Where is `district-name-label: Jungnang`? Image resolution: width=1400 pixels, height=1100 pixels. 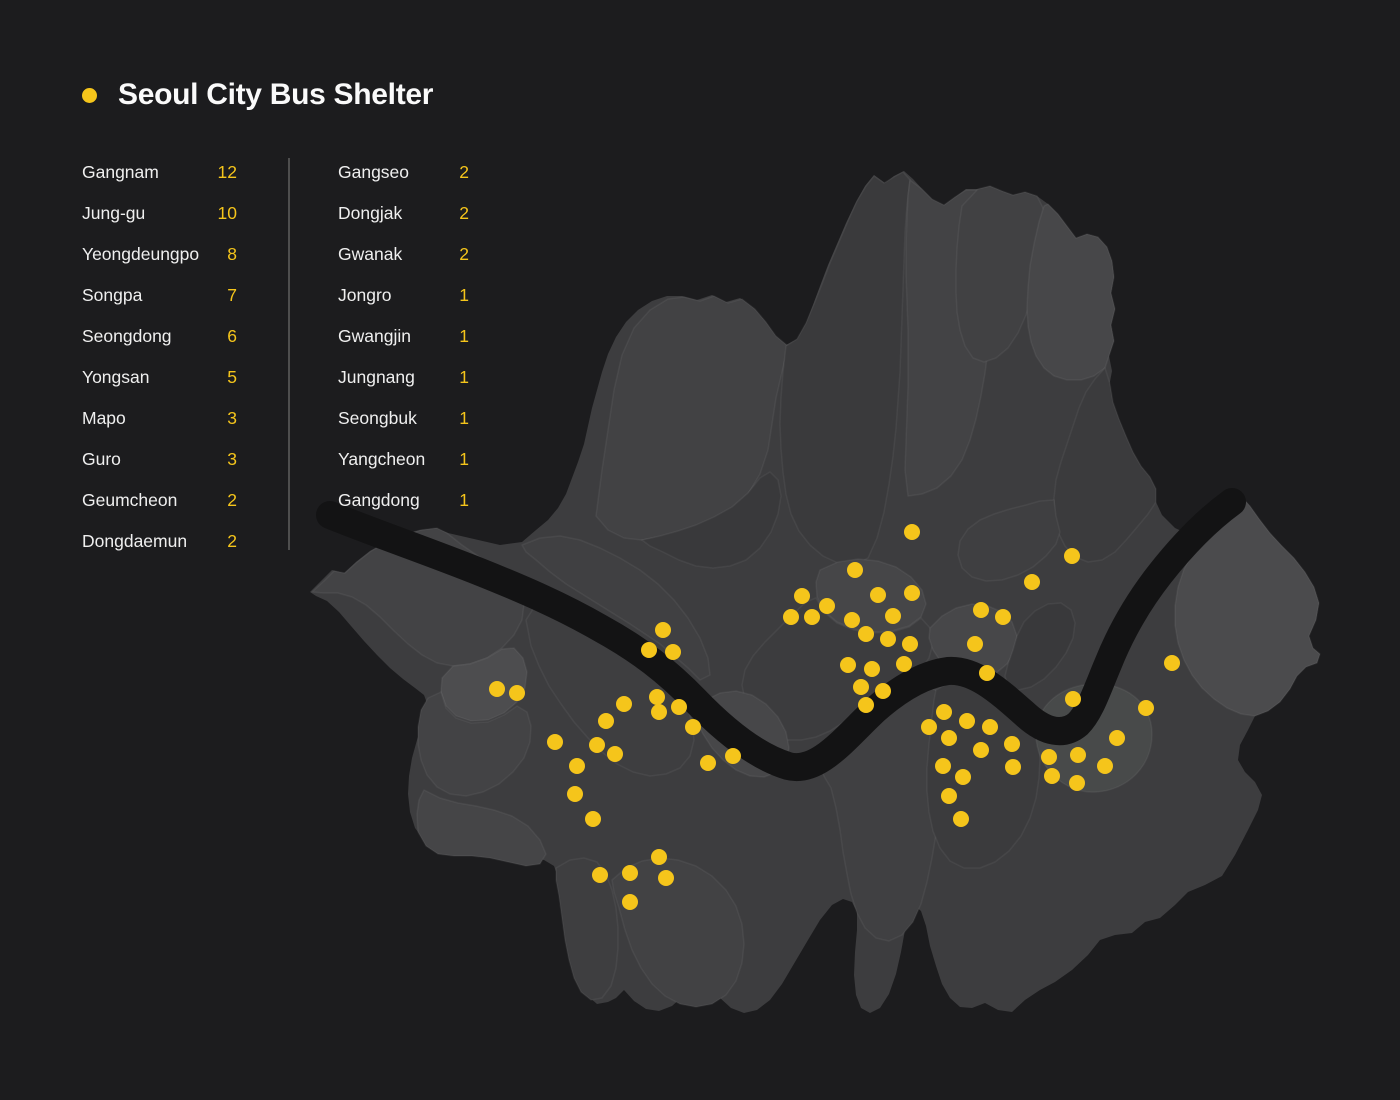
district-name-label: Jungnang is located at coordinates (376, 377).